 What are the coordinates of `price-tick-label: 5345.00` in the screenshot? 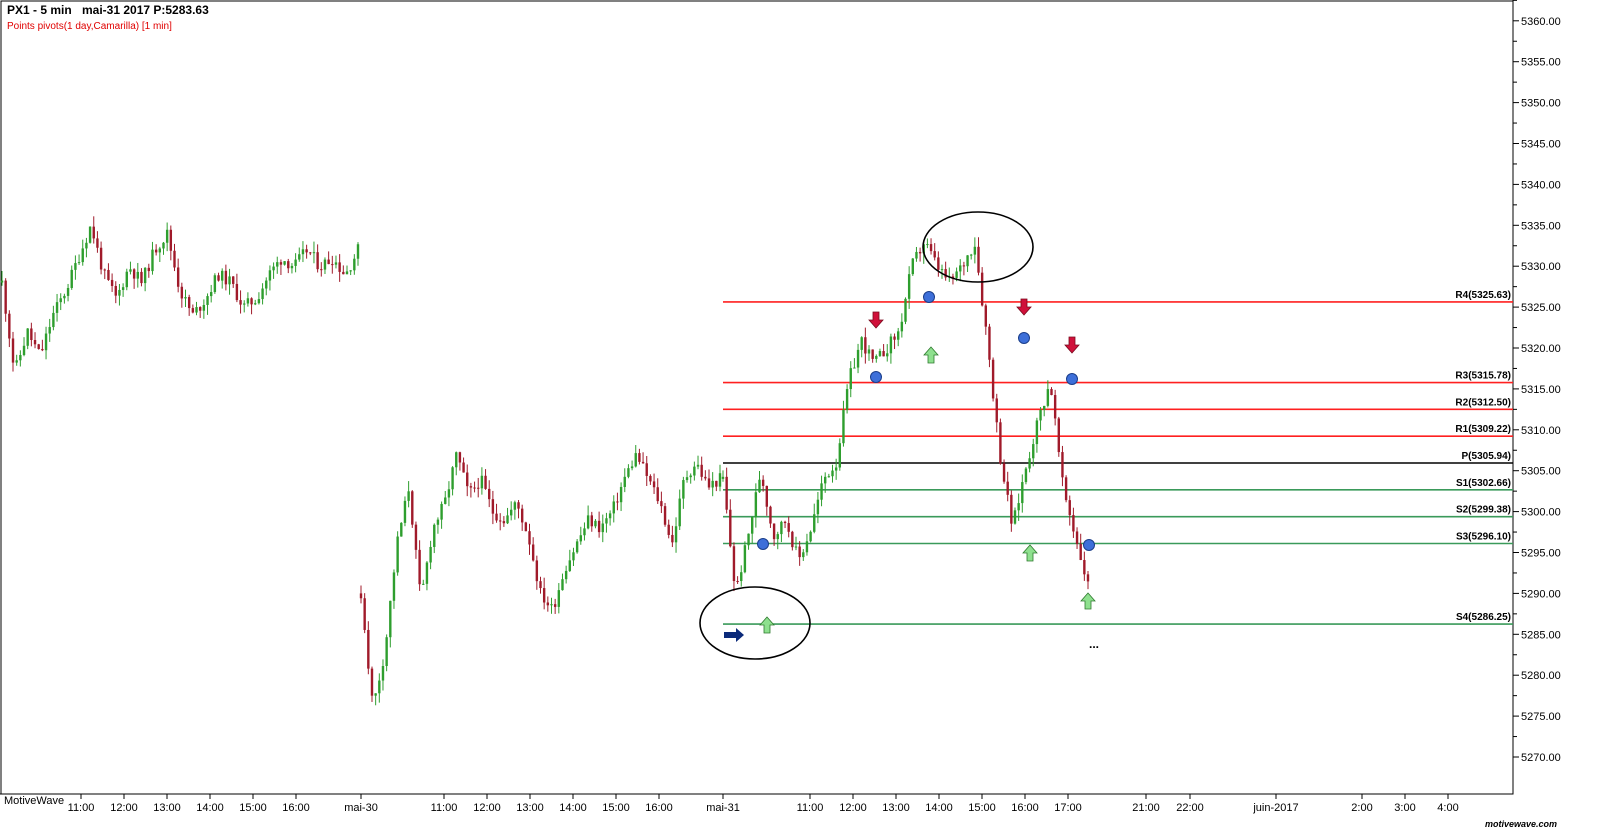 It's located at (1541, 145).